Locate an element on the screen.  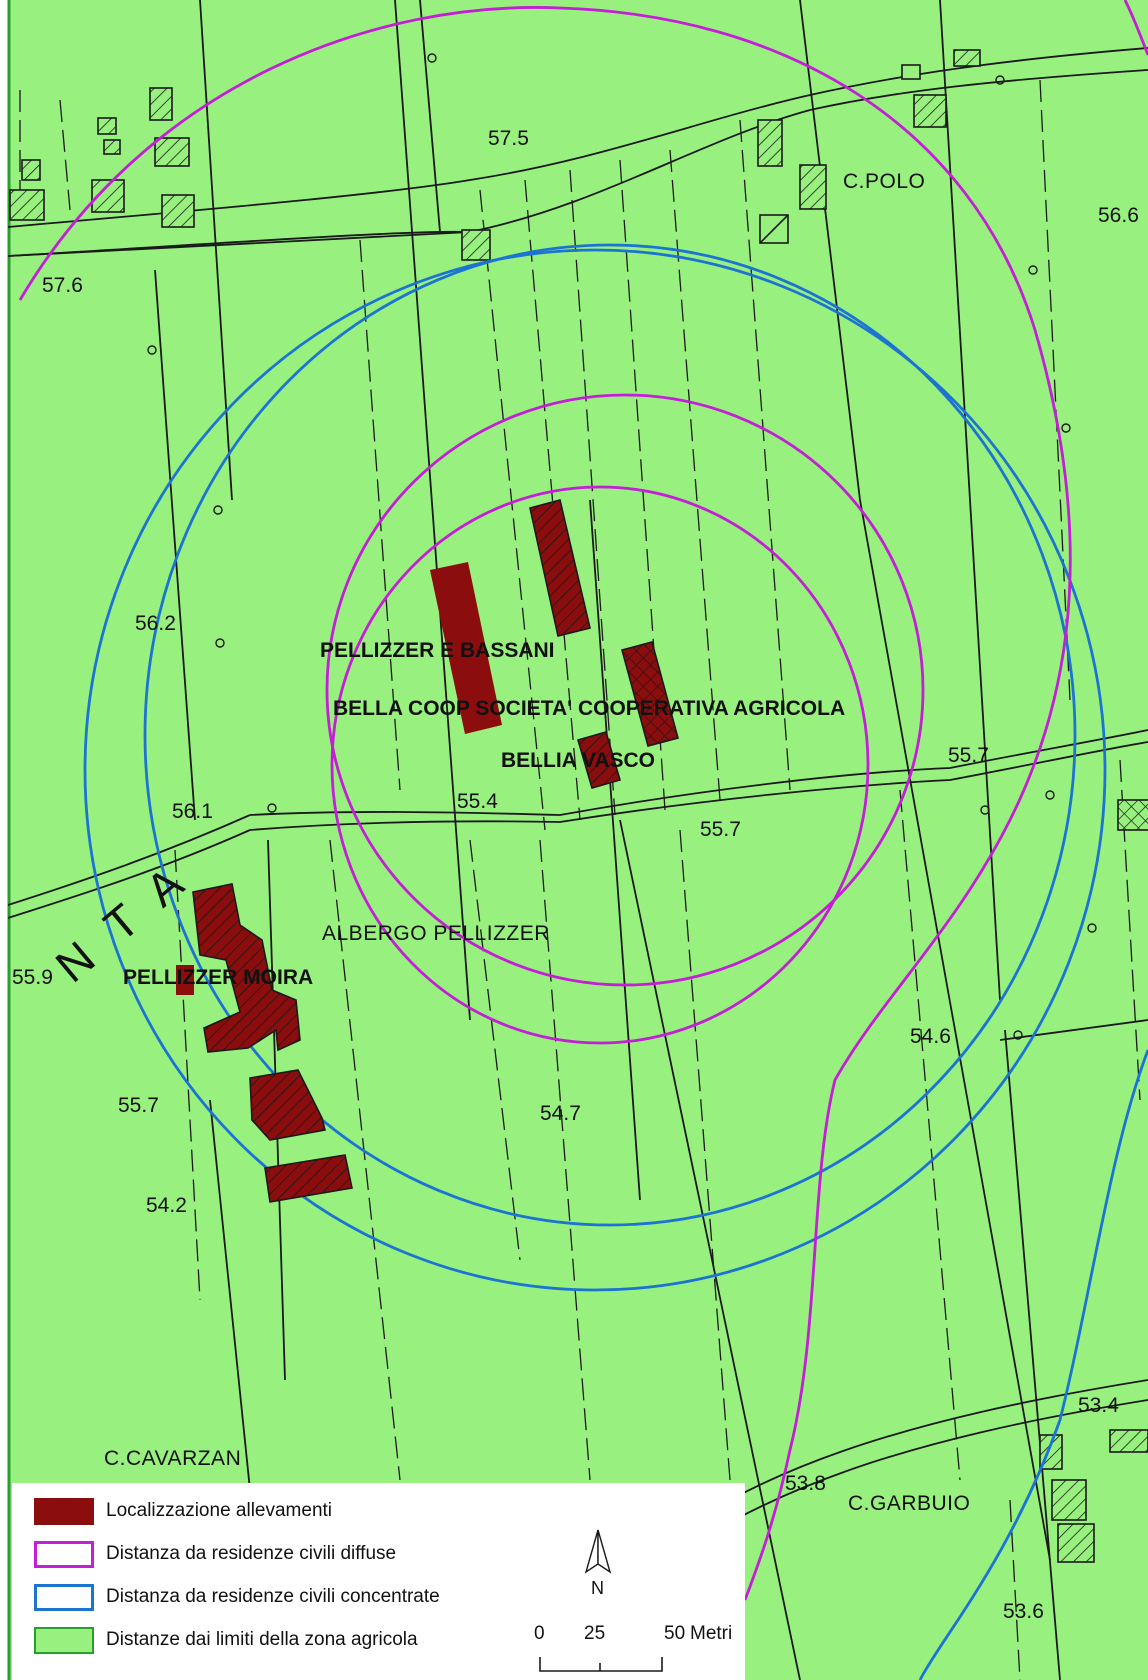
svg-text: PELLIZZER E BASSANI is located at coordinates (437, 650).